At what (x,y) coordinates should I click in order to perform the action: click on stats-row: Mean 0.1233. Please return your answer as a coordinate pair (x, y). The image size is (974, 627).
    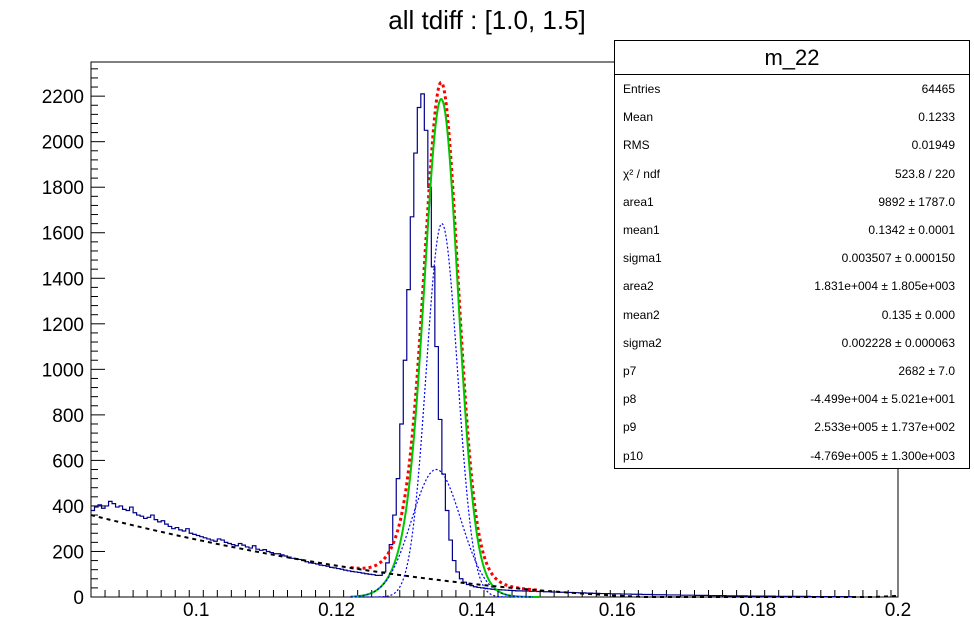
    Looking at the image, I should click on (792, 117).